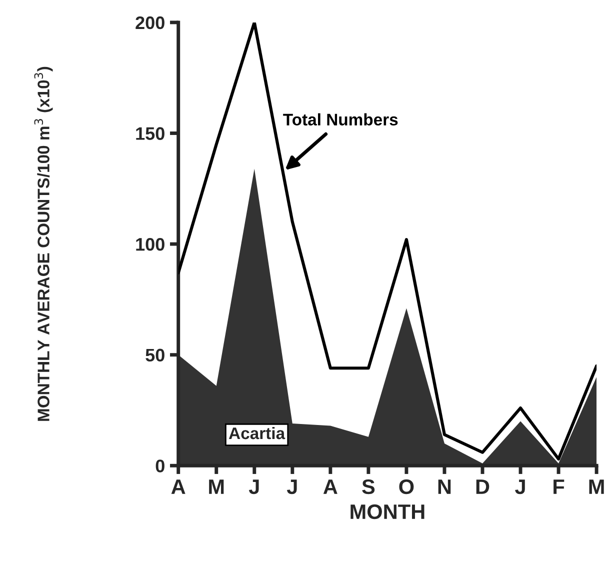  What do you see at coordinates (340, 119) in the screenshot?
I see `series-label: Total Numbers` at bounding box center [340, 119].